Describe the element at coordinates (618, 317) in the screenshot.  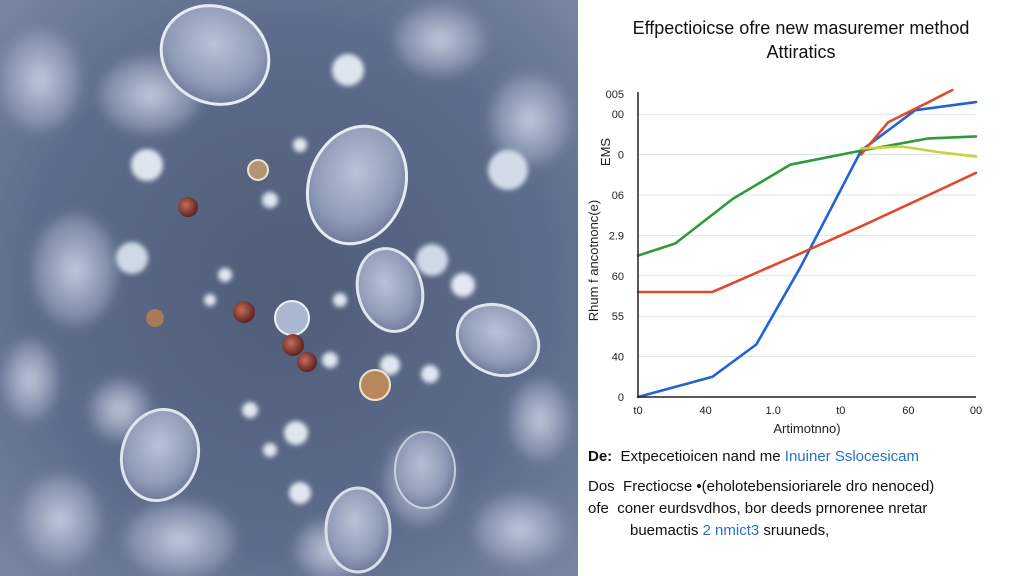
I see `y-tick-label: 55` at that location.